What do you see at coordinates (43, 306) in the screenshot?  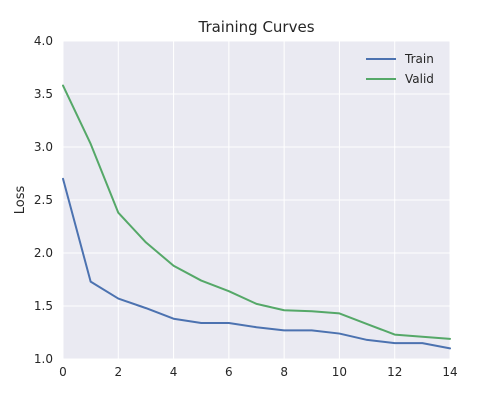 I see `y-tick-label: 1.5` at bounding box center [43, 306].